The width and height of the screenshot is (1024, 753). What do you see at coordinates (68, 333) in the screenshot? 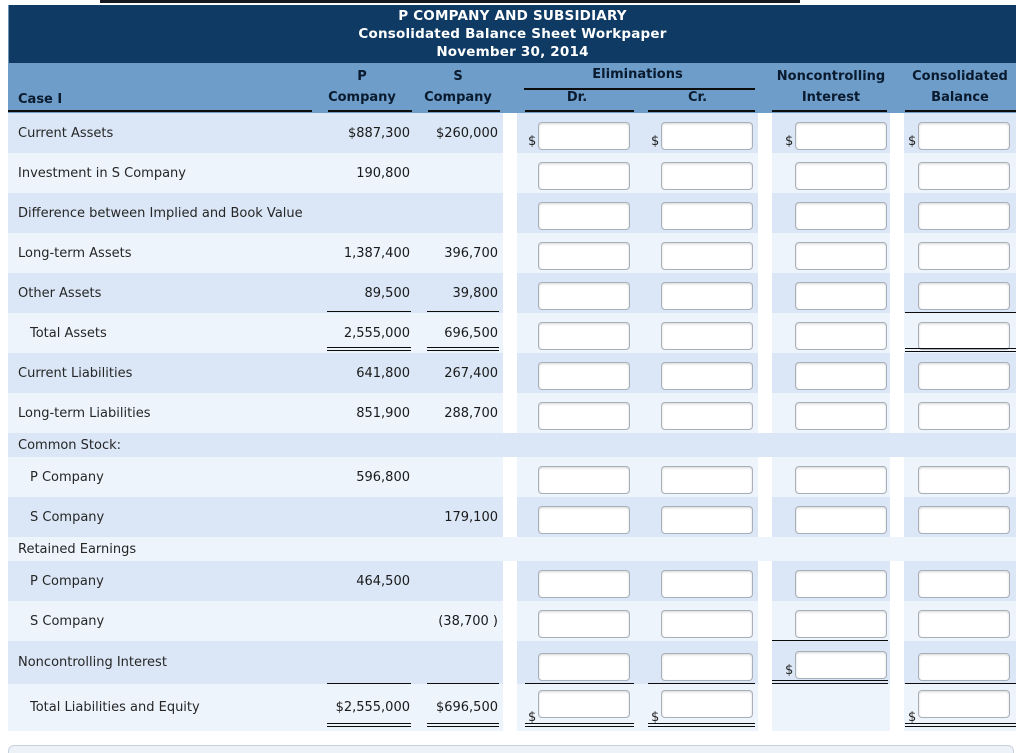
I see `row-label: Total Assets` at bounding box center [68, 333].